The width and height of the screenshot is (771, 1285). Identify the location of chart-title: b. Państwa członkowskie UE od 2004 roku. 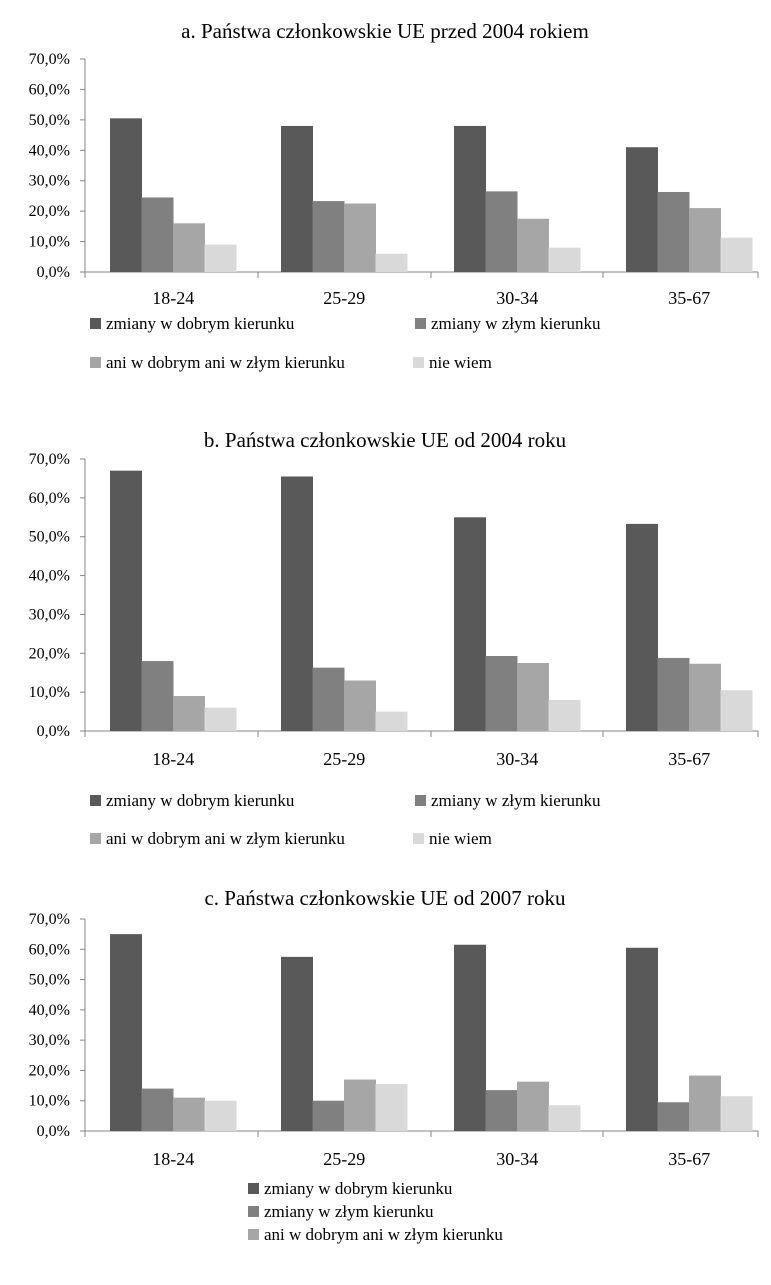
(385, 440).